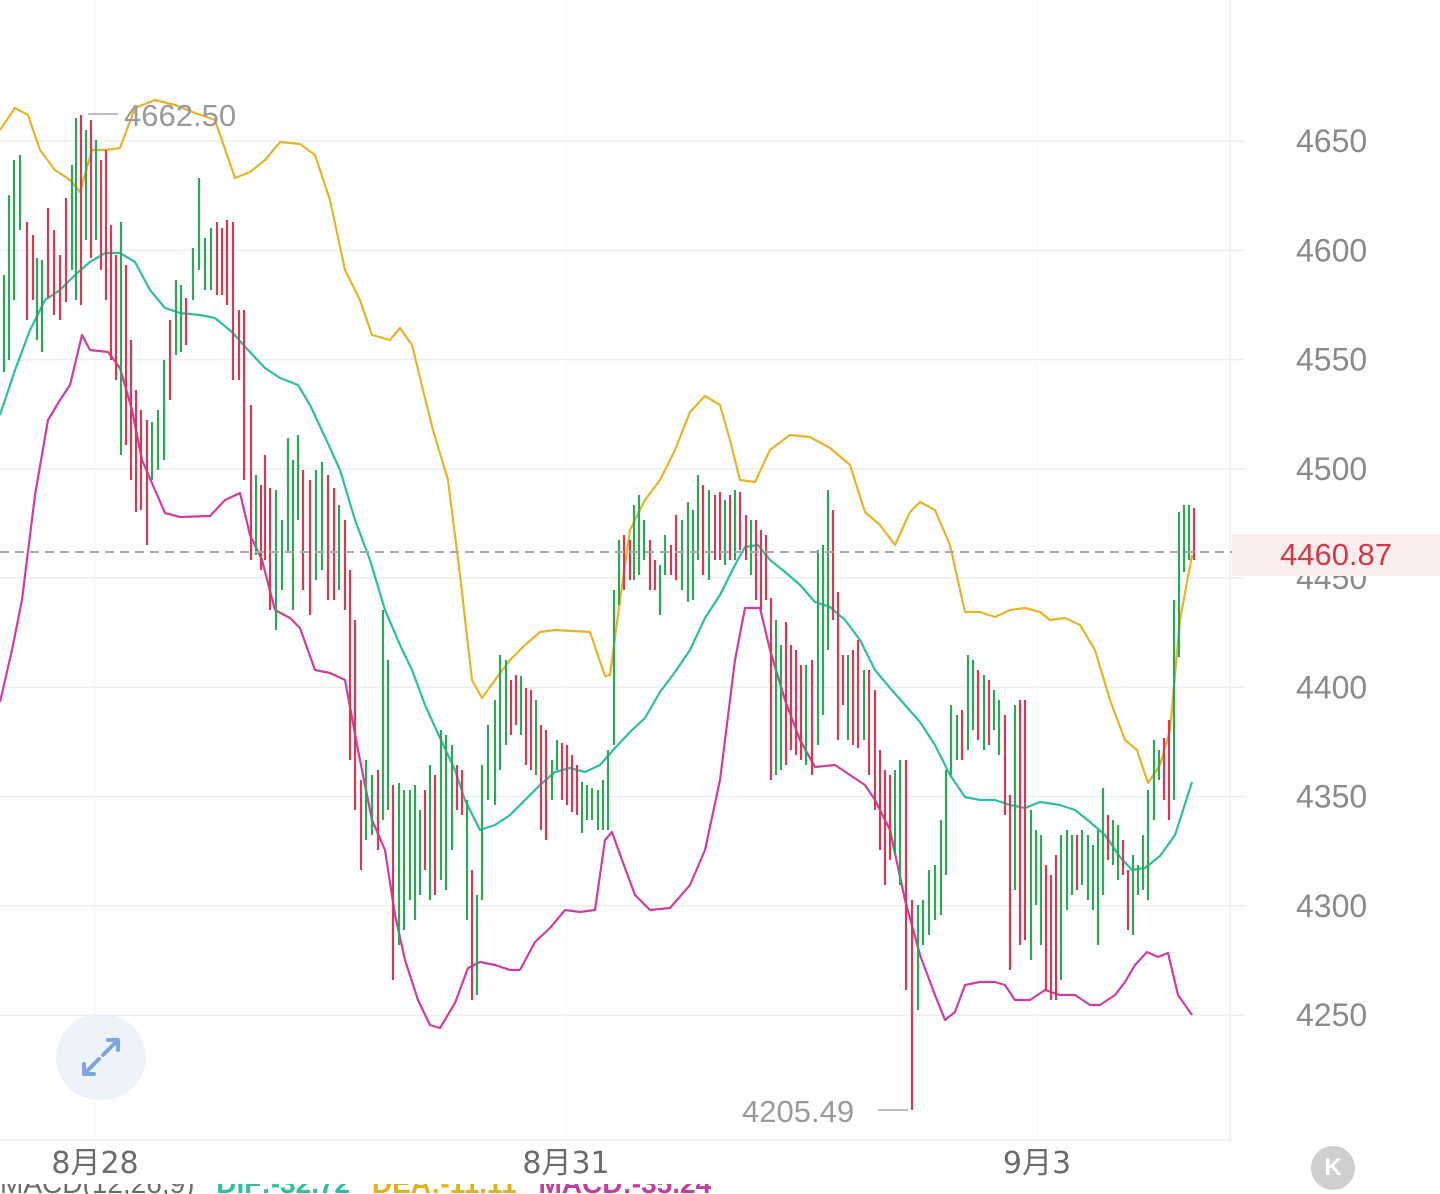 This screenshot has height=1194, width=1440. I want to click on y-tick-label: 4250, so click(1331, 1015).